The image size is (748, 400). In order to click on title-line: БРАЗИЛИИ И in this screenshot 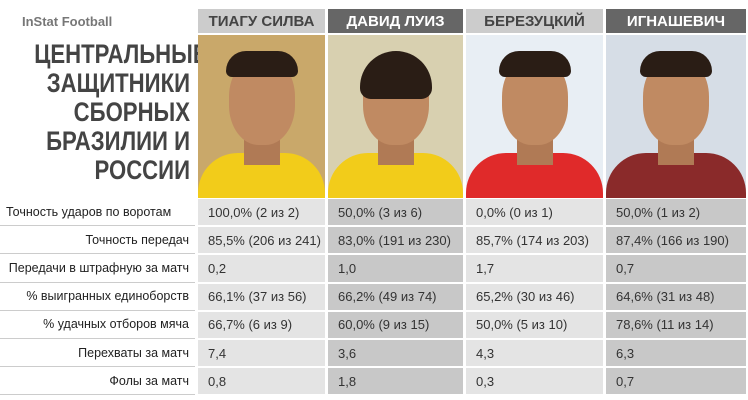, I will do `click(118, 141)`.